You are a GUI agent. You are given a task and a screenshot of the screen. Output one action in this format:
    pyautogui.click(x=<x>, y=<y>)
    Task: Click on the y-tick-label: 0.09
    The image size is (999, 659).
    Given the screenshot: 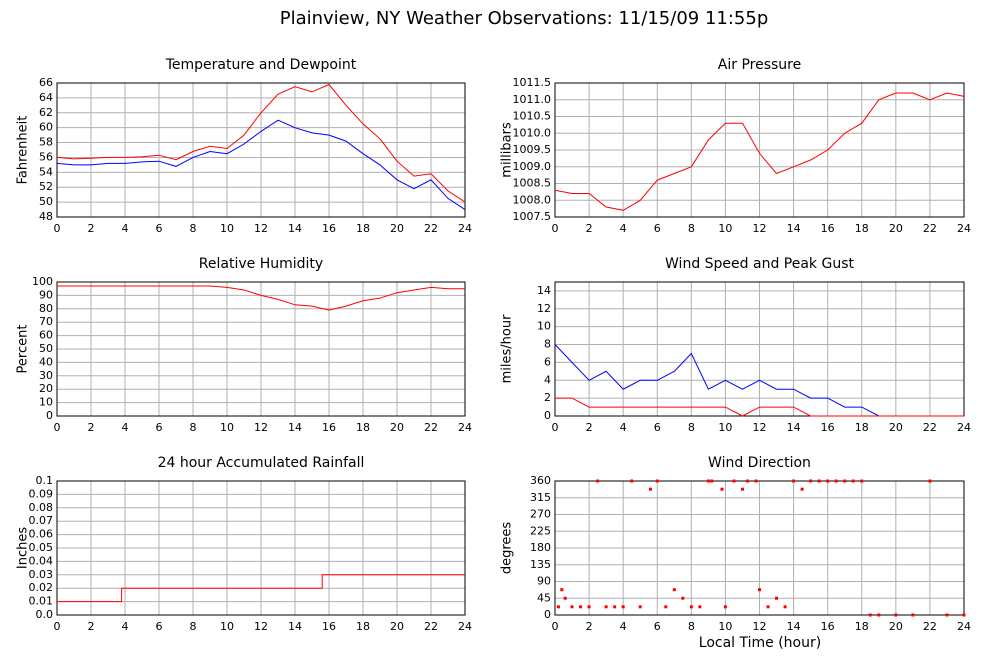 What is the action you would take?
    pyautogui.click(x=41, y=493)
    